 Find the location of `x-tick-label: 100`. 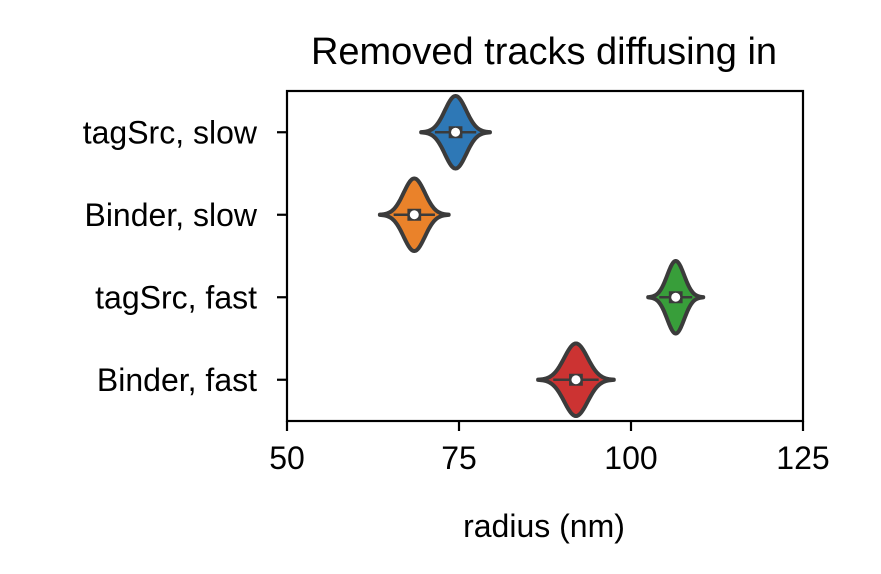

x-tick-label: 100 is located at coordinates (630, 458).